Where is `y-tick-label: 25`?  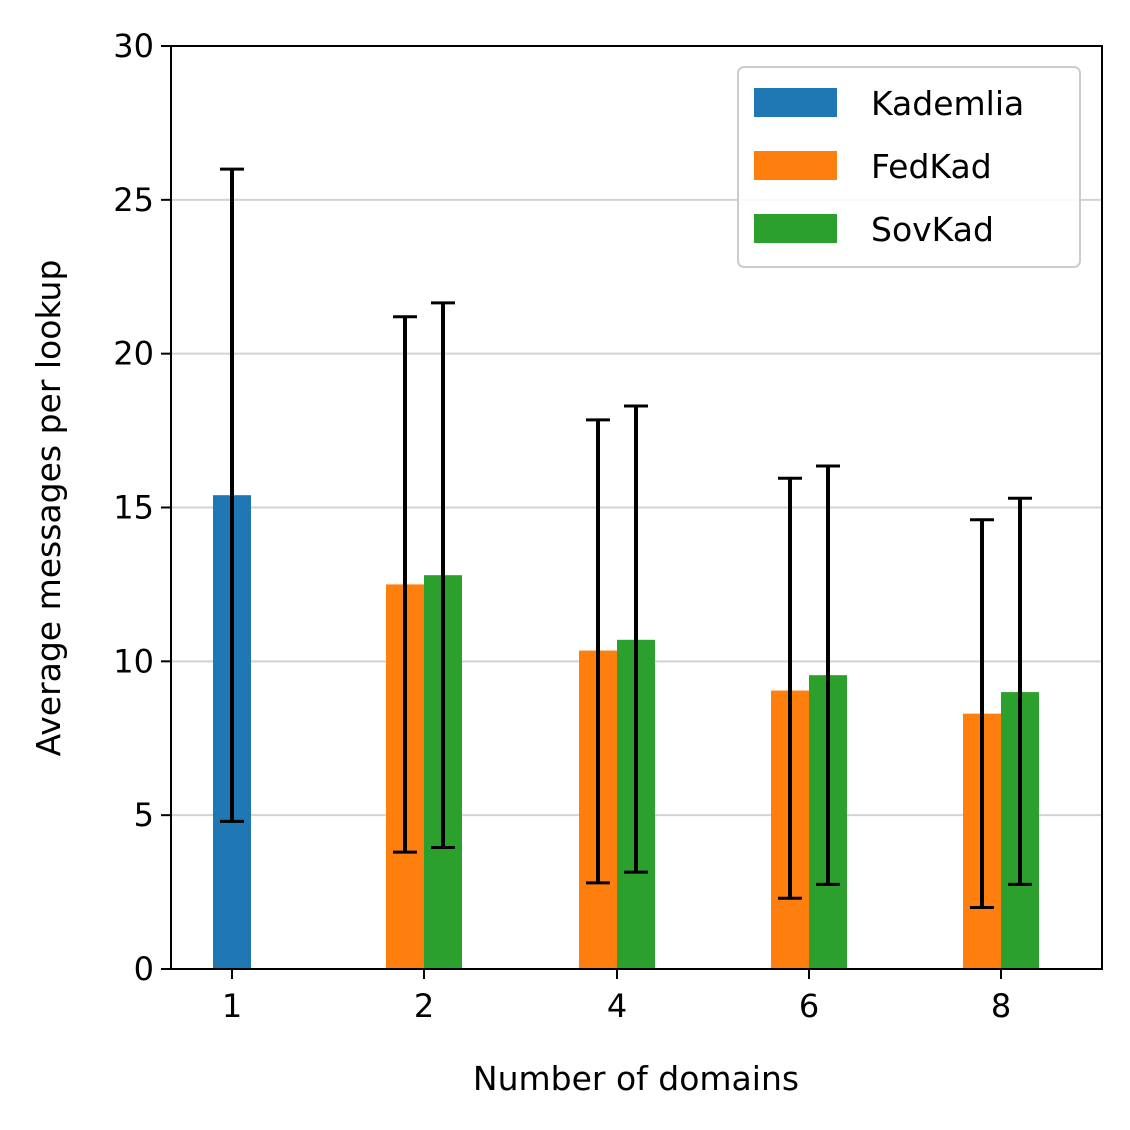 y-tick-label: 25 is located at coordinates (133, 200).